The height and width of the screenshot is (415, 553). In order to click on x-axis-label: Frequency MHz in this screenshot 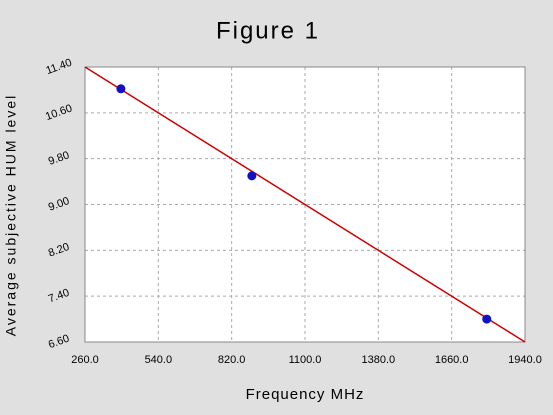, I will do `click(305, 394)`.